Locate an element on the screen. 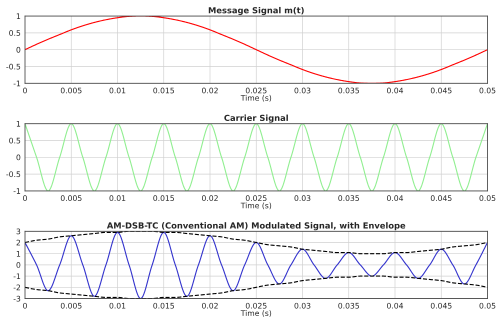 The width and height of the screenshot is (500, 321). chart-title: Message Signal m(t) is located at coordinates (256, 11).